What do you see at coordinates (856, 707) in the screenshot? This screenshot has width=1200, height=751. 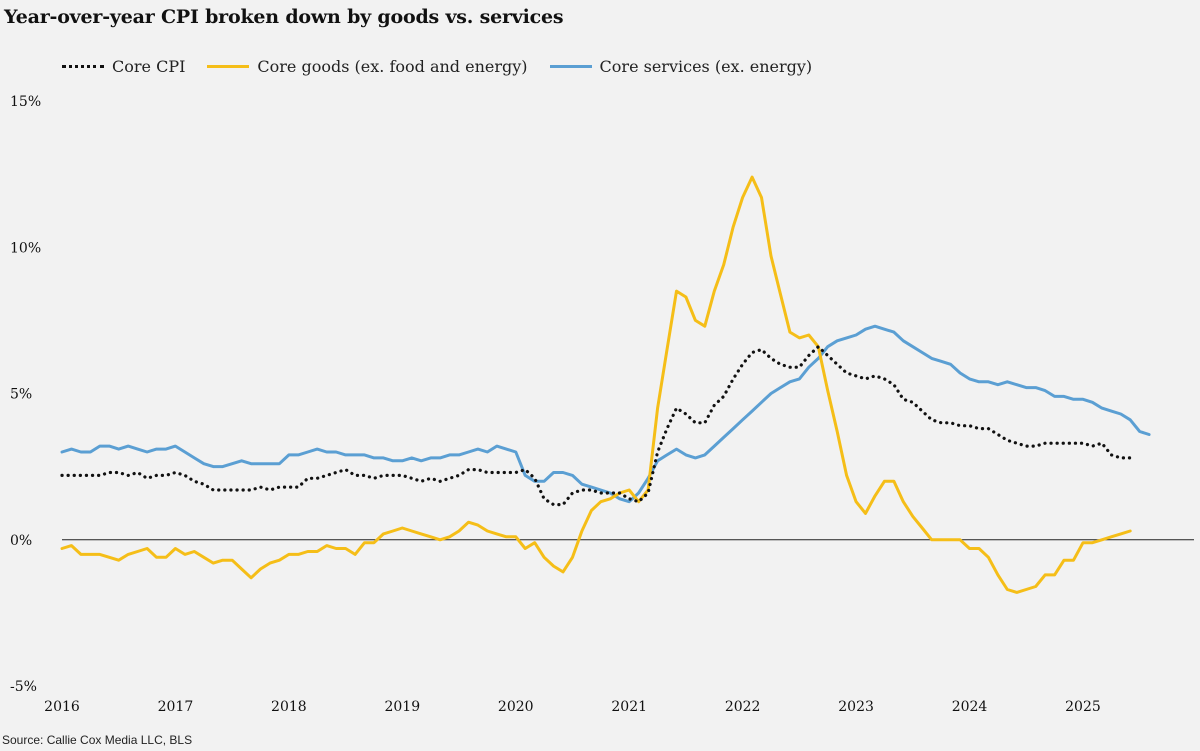 I see `x-tick-label: 2023` at bounding box center [856, 707].